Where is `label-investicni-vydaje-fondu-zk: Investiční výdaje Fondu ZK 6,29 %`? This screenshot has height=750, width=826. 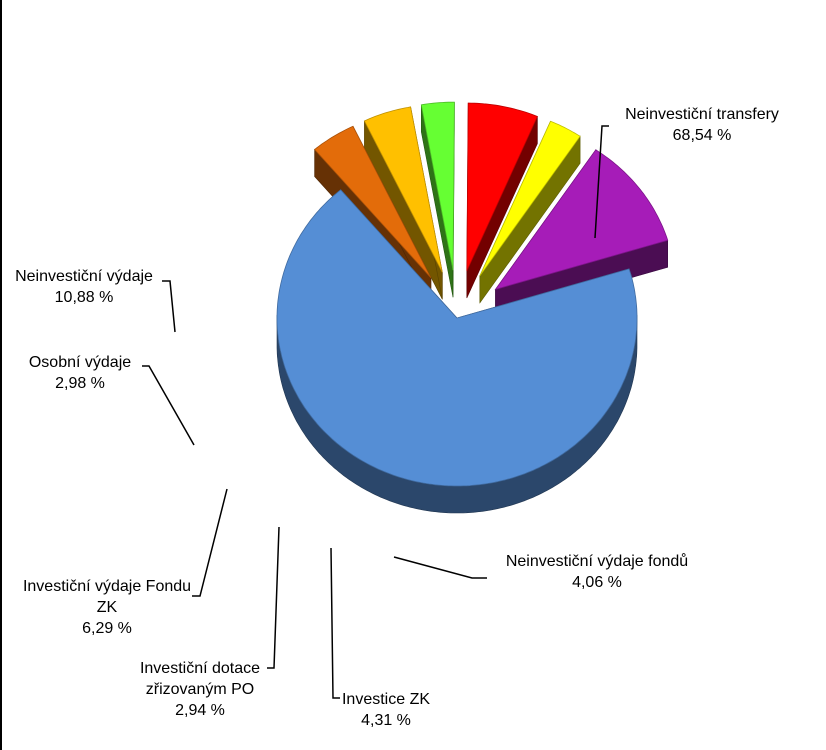
label-investicni-vydaje-fondu-zk: Investiční výdaje Fondu ZK 6,29 % is located at coordinates (107, 607).